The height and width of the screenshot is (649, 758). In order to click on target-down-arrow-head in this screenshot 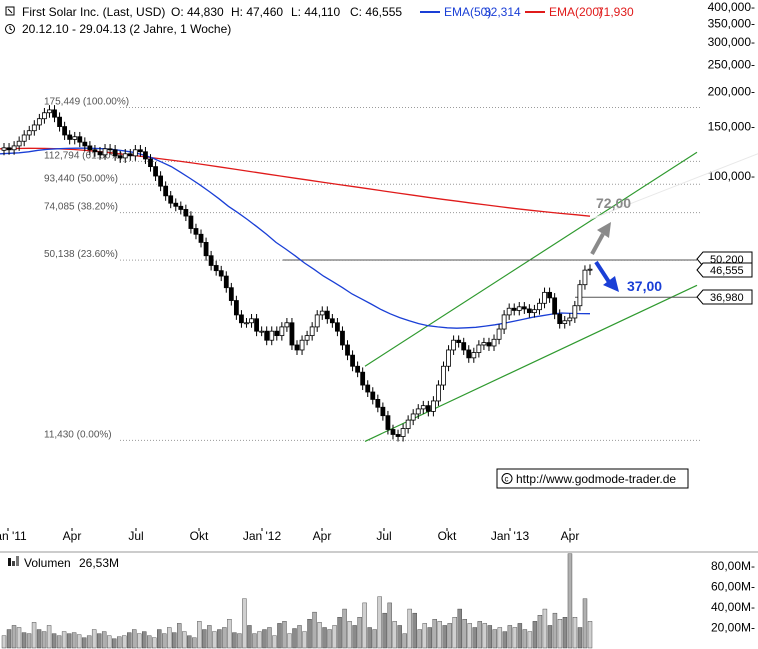, I will do `click(611, 284)`.